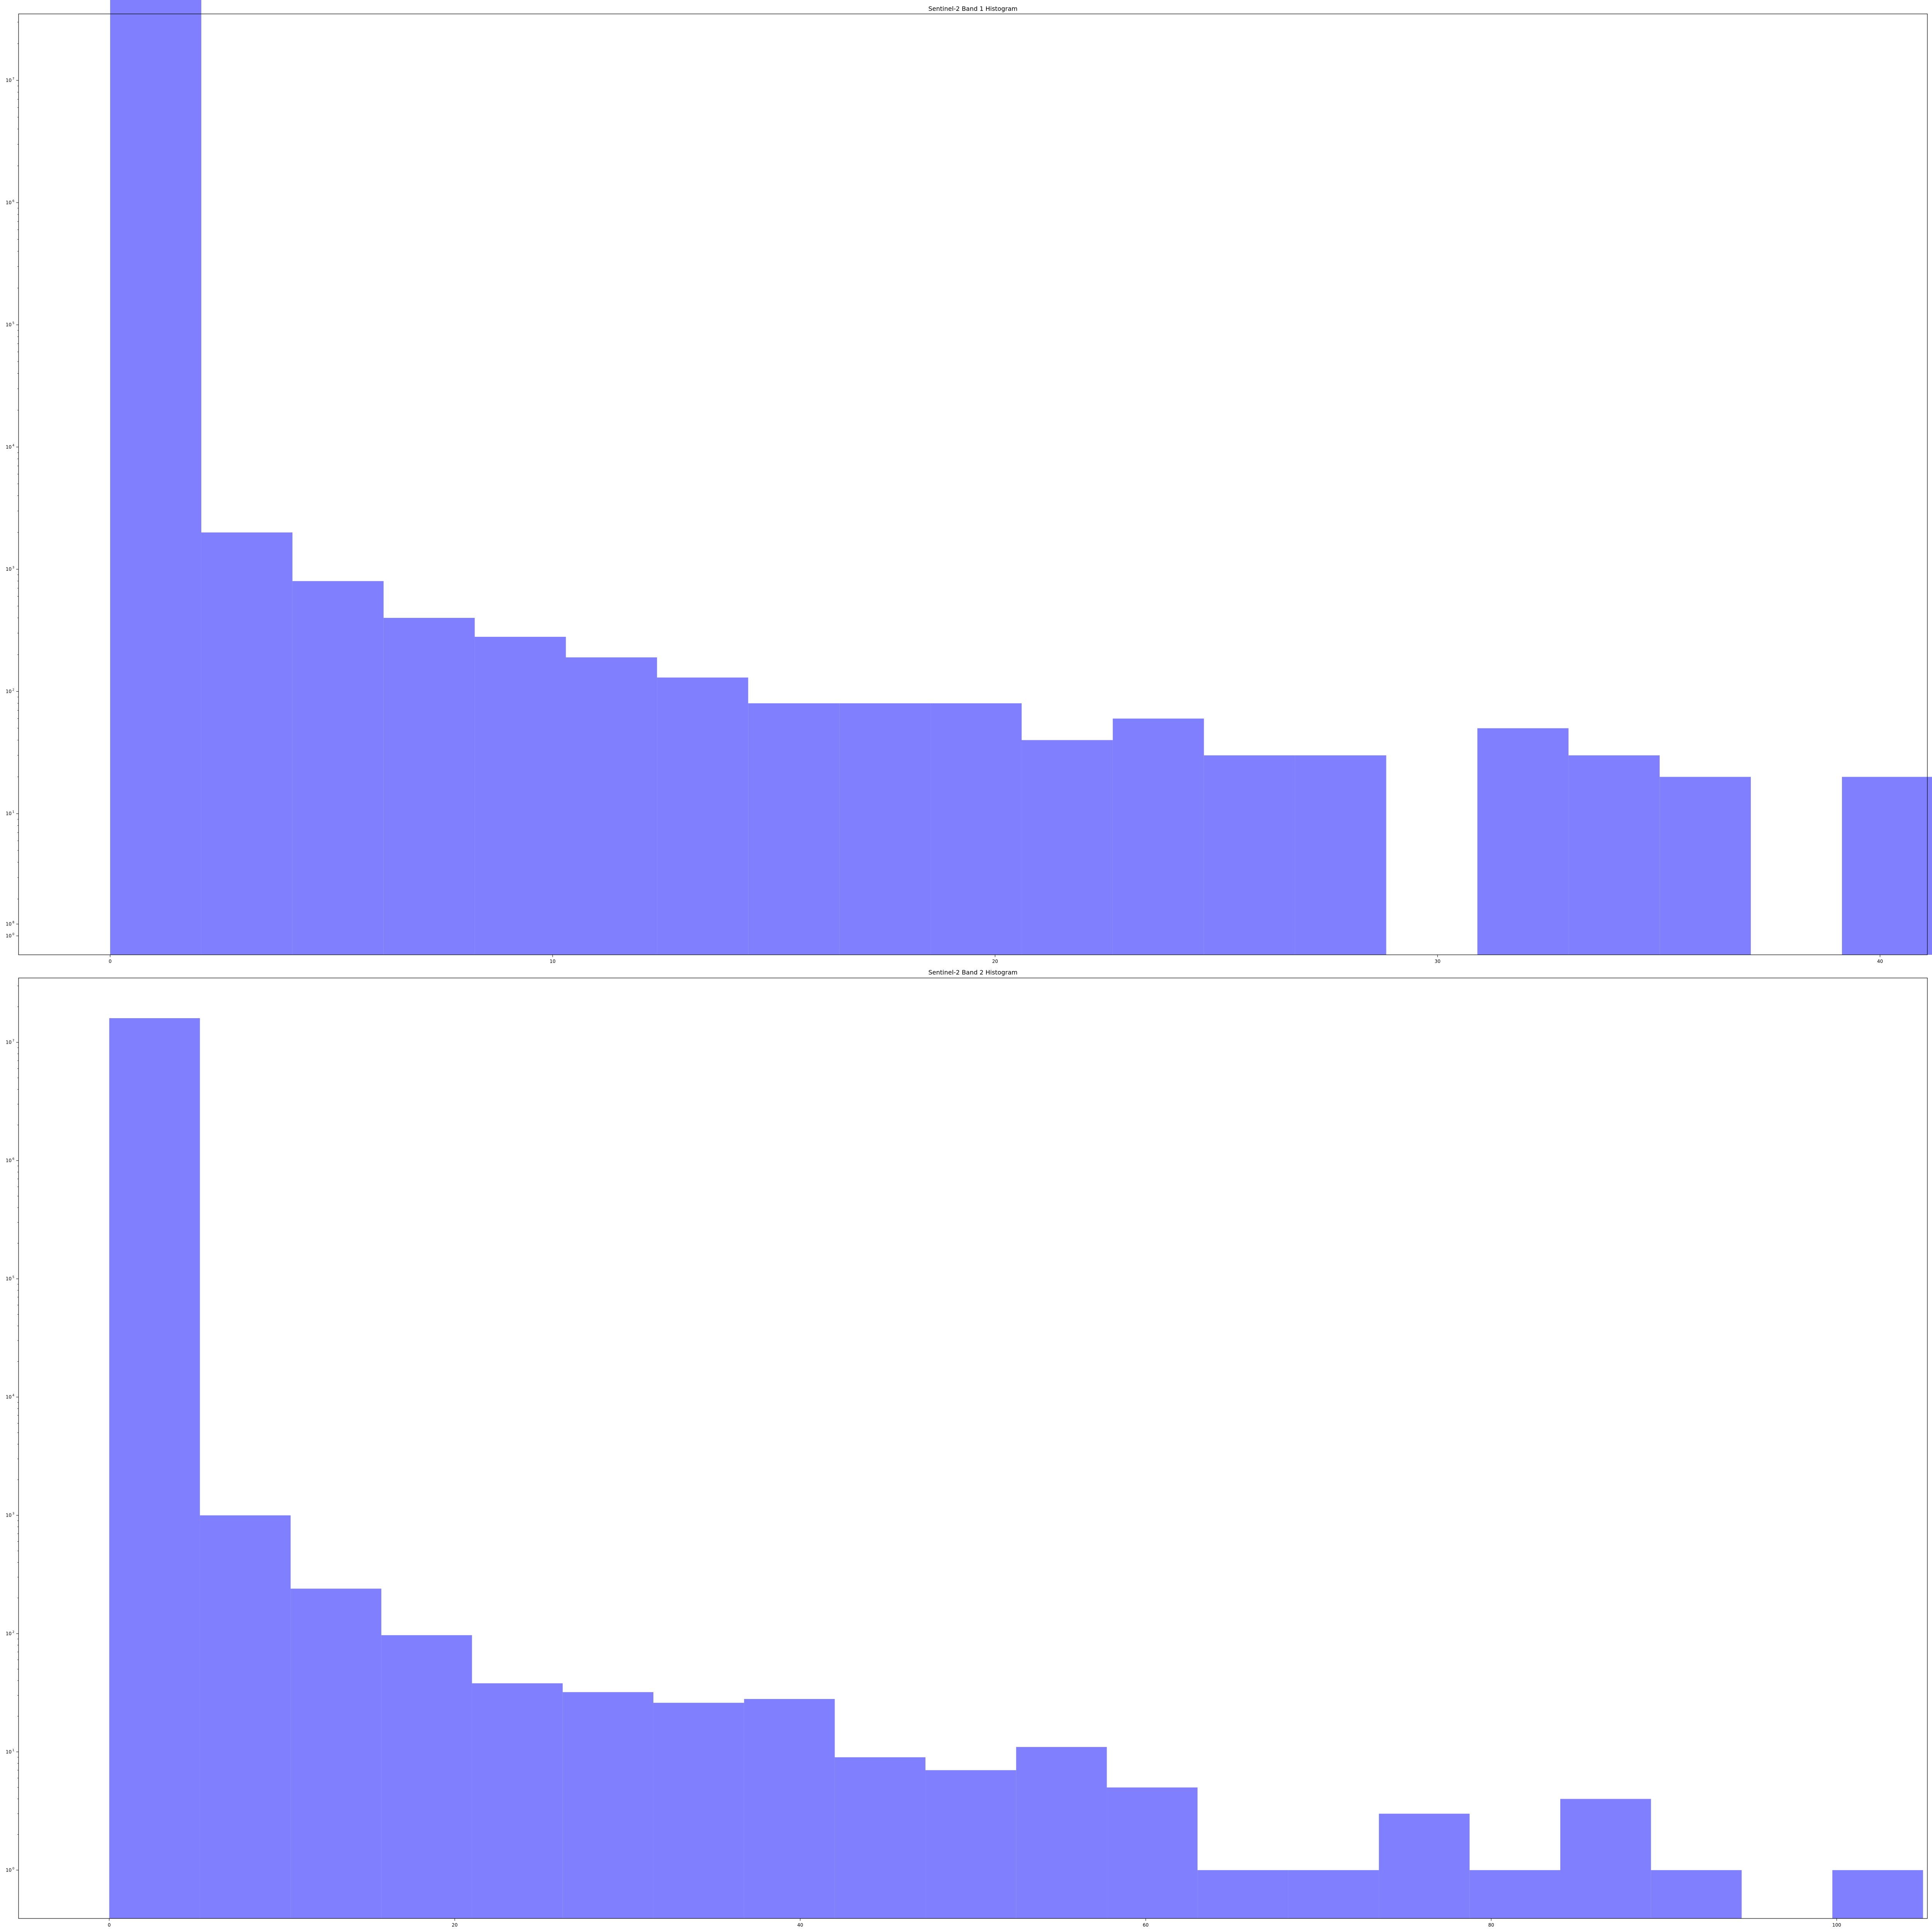  I want to click on band-2-y-tick-label-8: 10, so click(9, 924).